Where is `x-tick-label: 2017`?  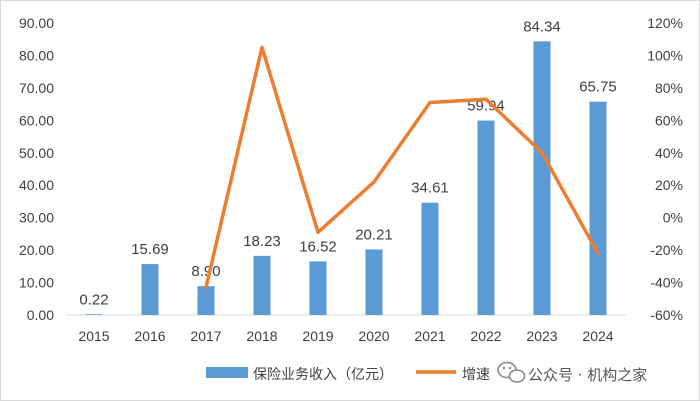 x-tick-label: 2017 is located at coordinates (205, 336).